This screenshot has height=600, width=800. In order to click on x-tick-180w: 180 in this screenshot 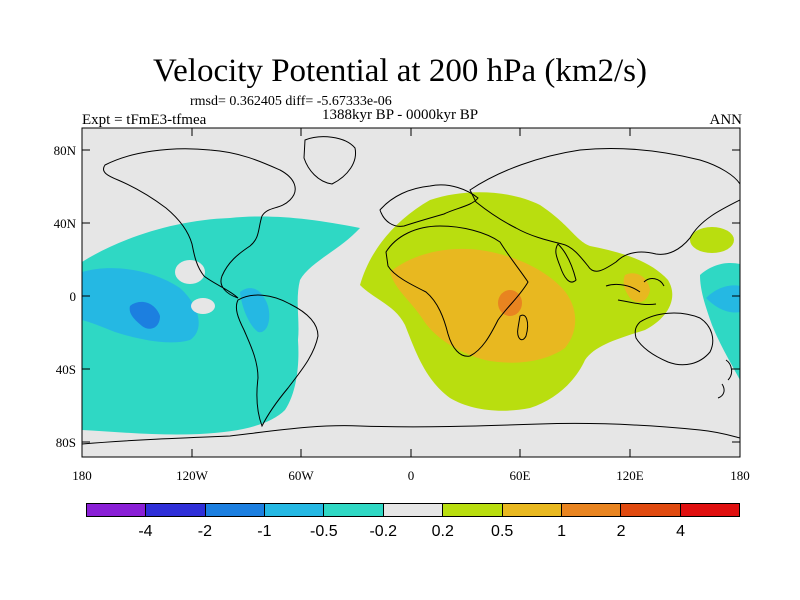, I will do `click(82, 475)`.